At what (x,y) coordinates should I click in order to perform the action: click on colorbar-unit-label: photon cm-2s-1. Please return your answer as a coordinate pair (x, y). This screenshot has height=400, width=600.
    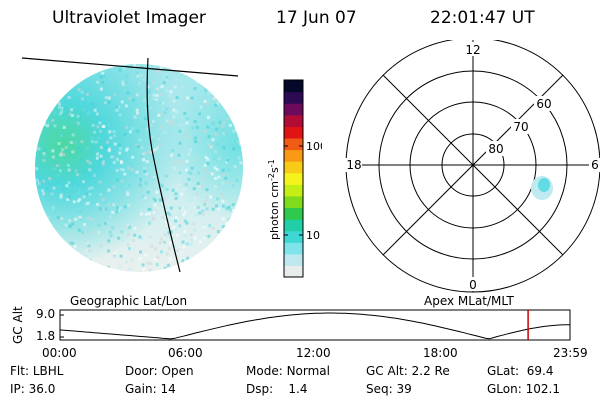
    Looking at the image, I should click on (274, 199).